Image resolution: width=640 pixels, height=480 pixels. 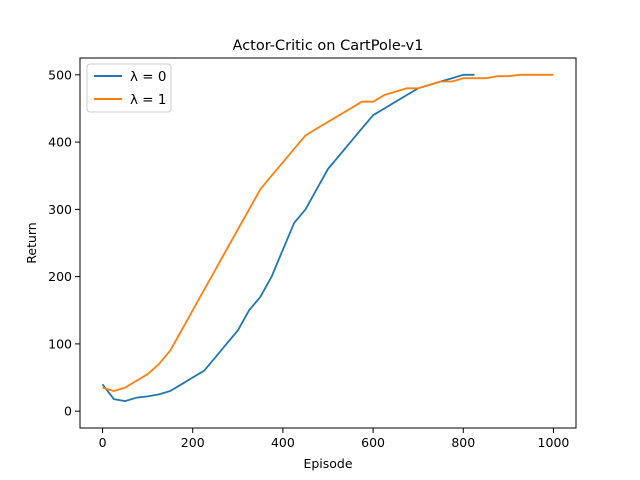 What do you see at coordinates (64, 243) in the screenshot?
I see `y-axis: 0 100 200 300 400 500` at bounding box center [64, 243].